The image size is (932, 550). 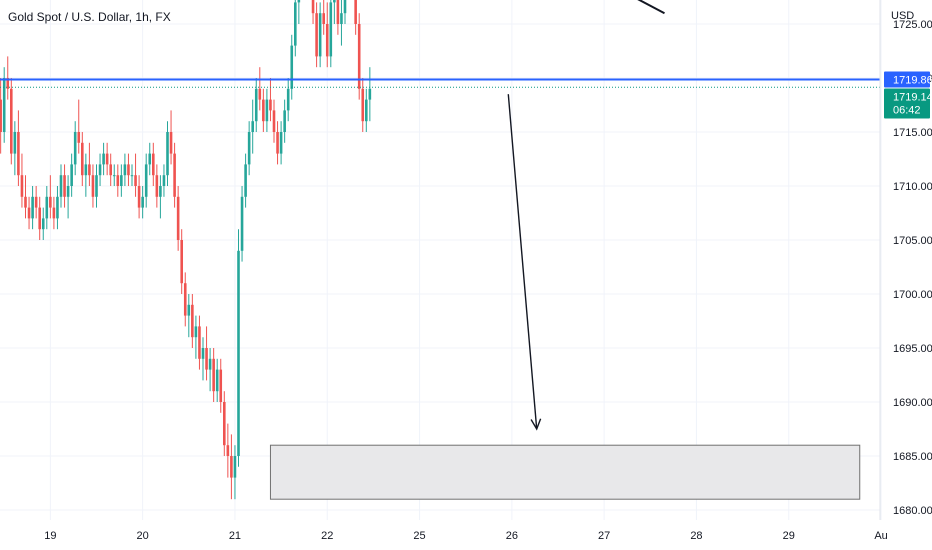 What do you see at coordinates (912, 349) in the screenshot?
I see `price-tick-label: 1695.00` at bounding box center [912, 349].